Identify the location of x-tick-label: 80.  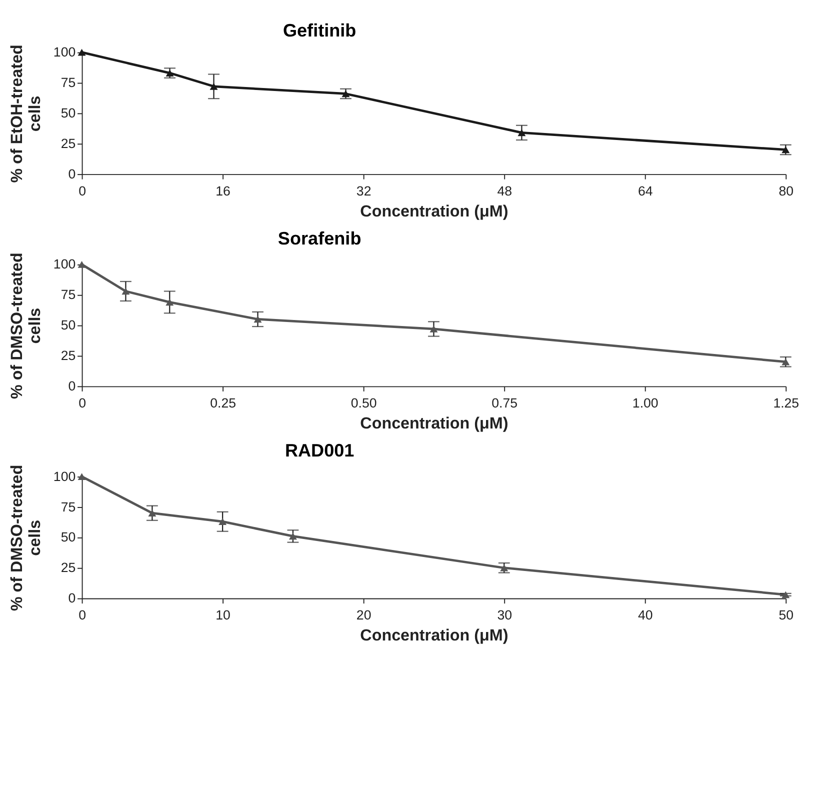
(786, 190).